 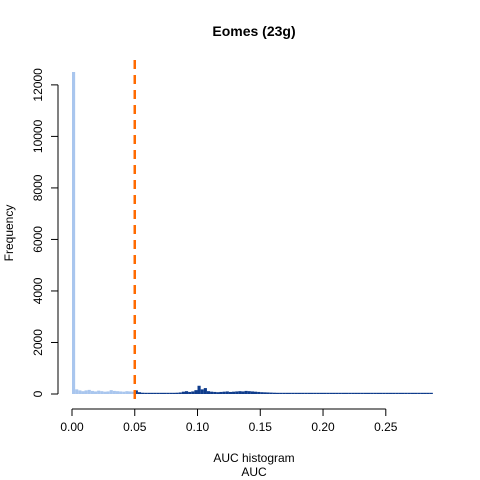 What do you see at coordinates (261, 427) in the screenshot?
I see `x-tick-label: 0.15` at bounding box center [261, 427].